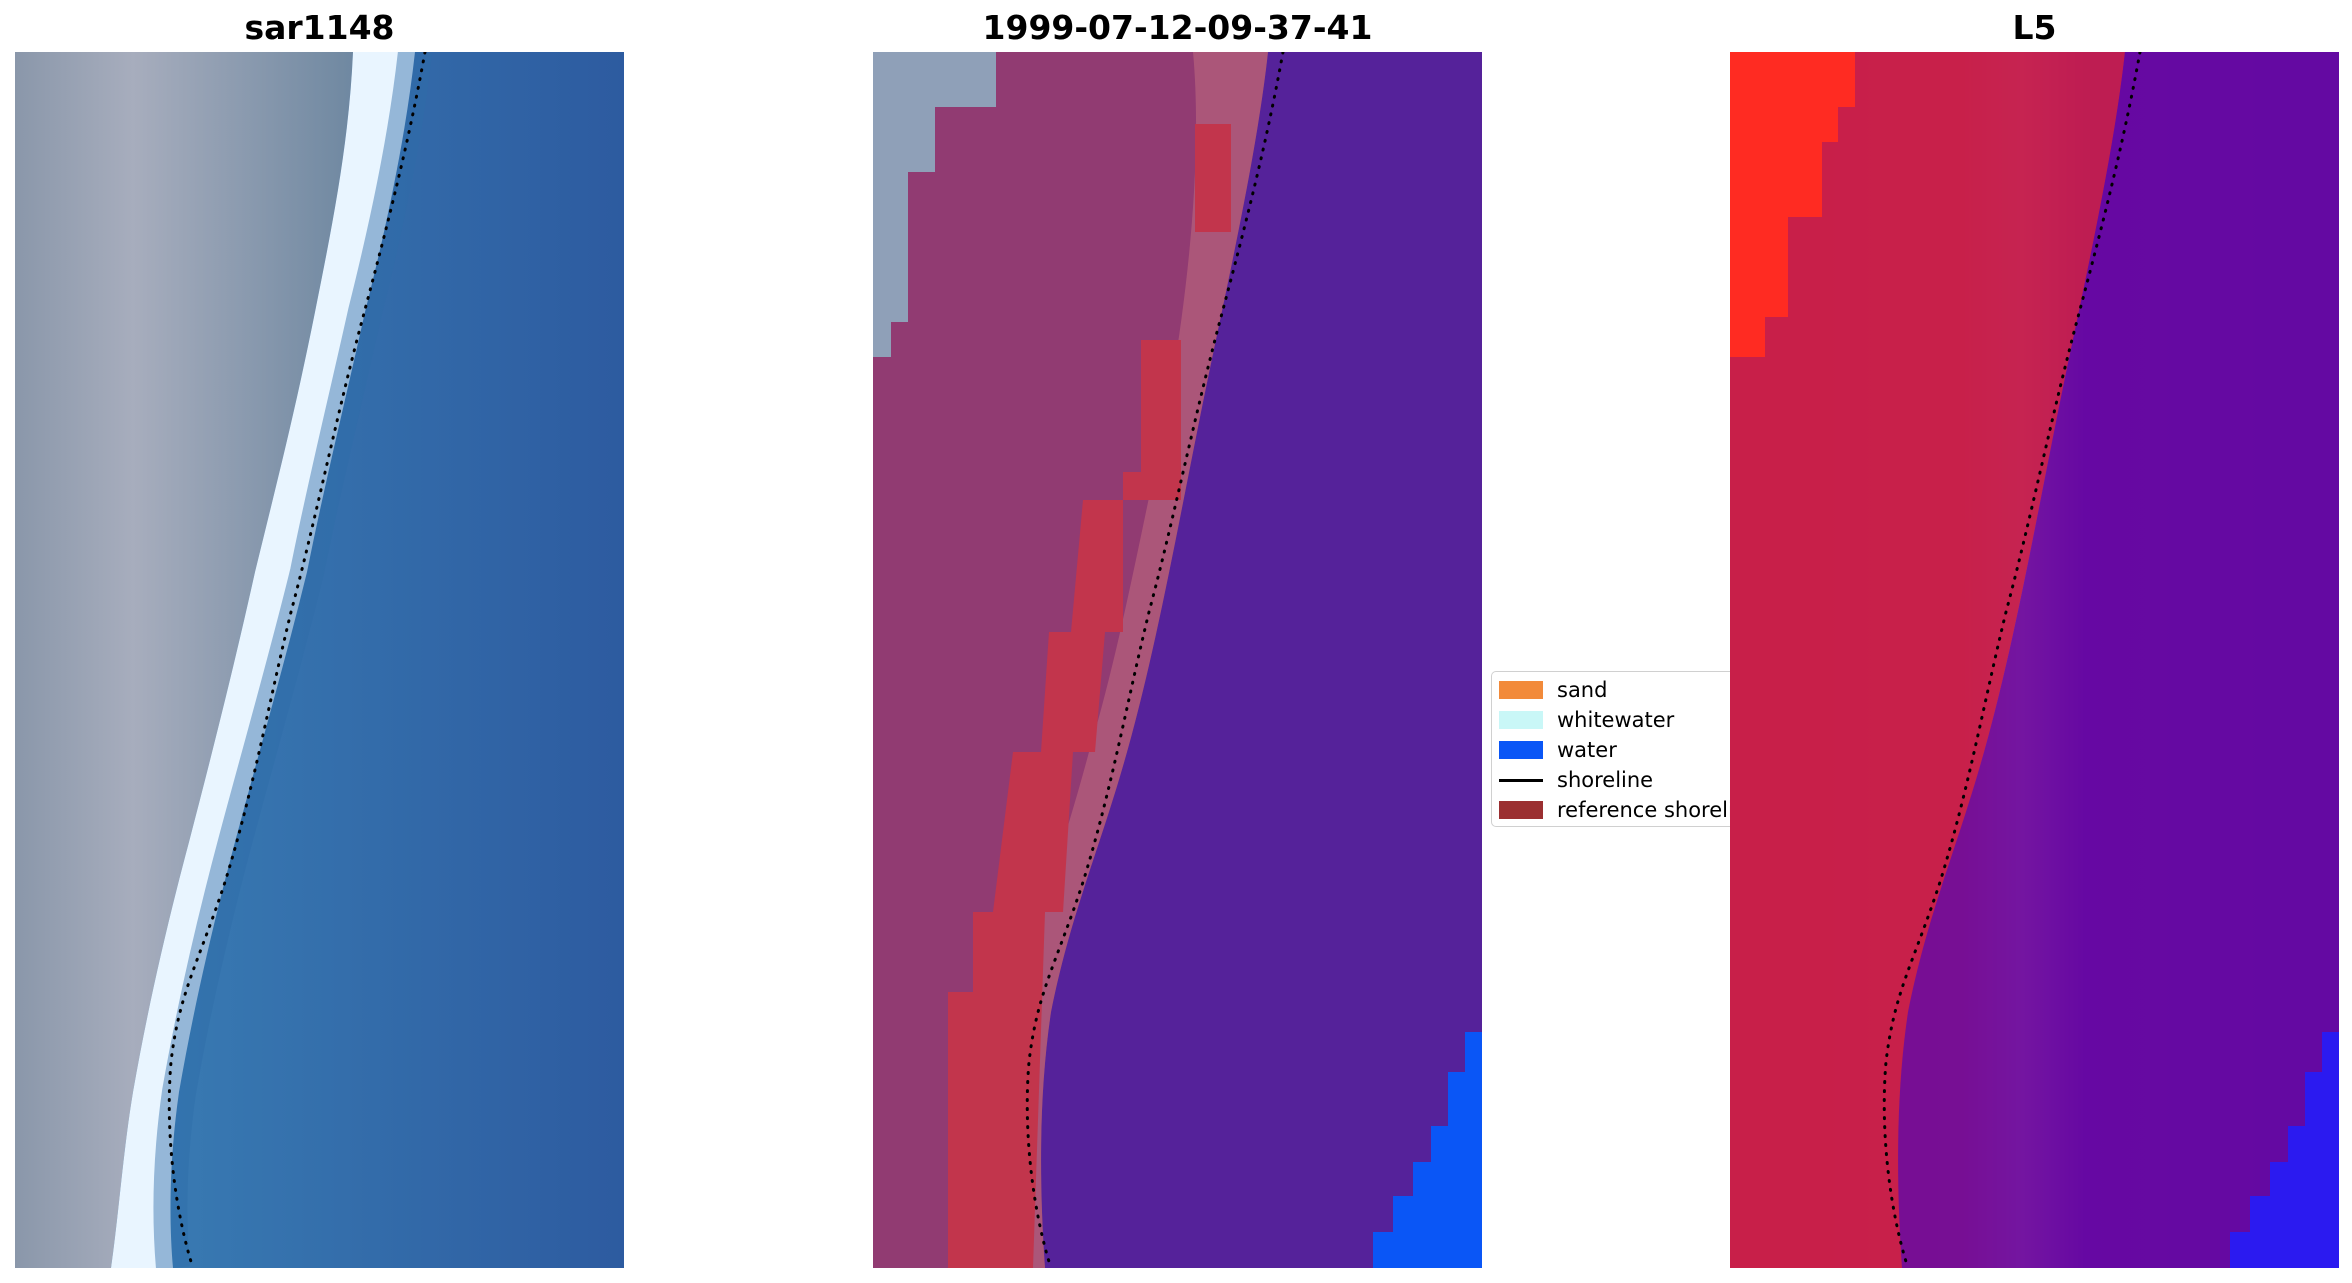 The height and width of the screenshot is (1283, 2352). What do you see at coordinates (1587, 750) in the screenshot?
I see `legend-label-water: water` at bounding box center [1587, 750].